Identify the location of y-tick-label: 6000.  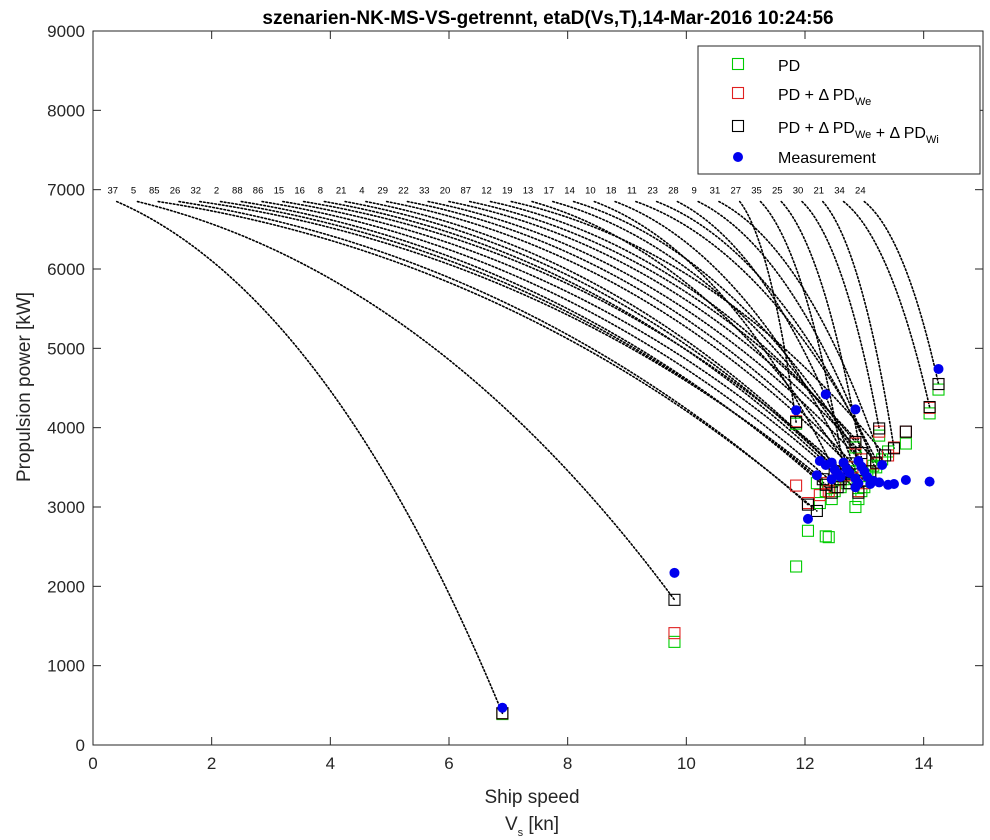
(66, 269).